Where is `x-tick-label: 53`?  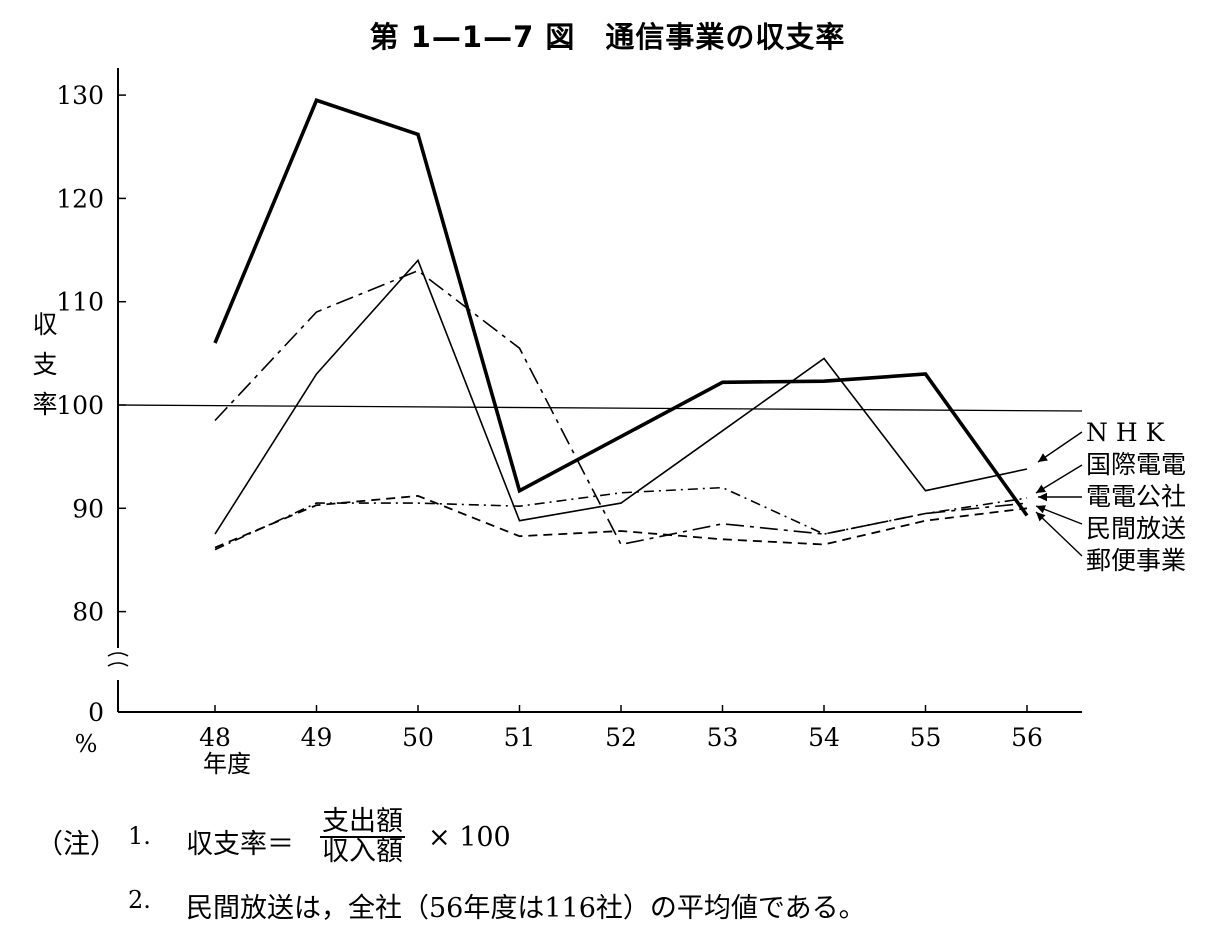 x-tick-label: 53 is located at coordinates (723, 737).